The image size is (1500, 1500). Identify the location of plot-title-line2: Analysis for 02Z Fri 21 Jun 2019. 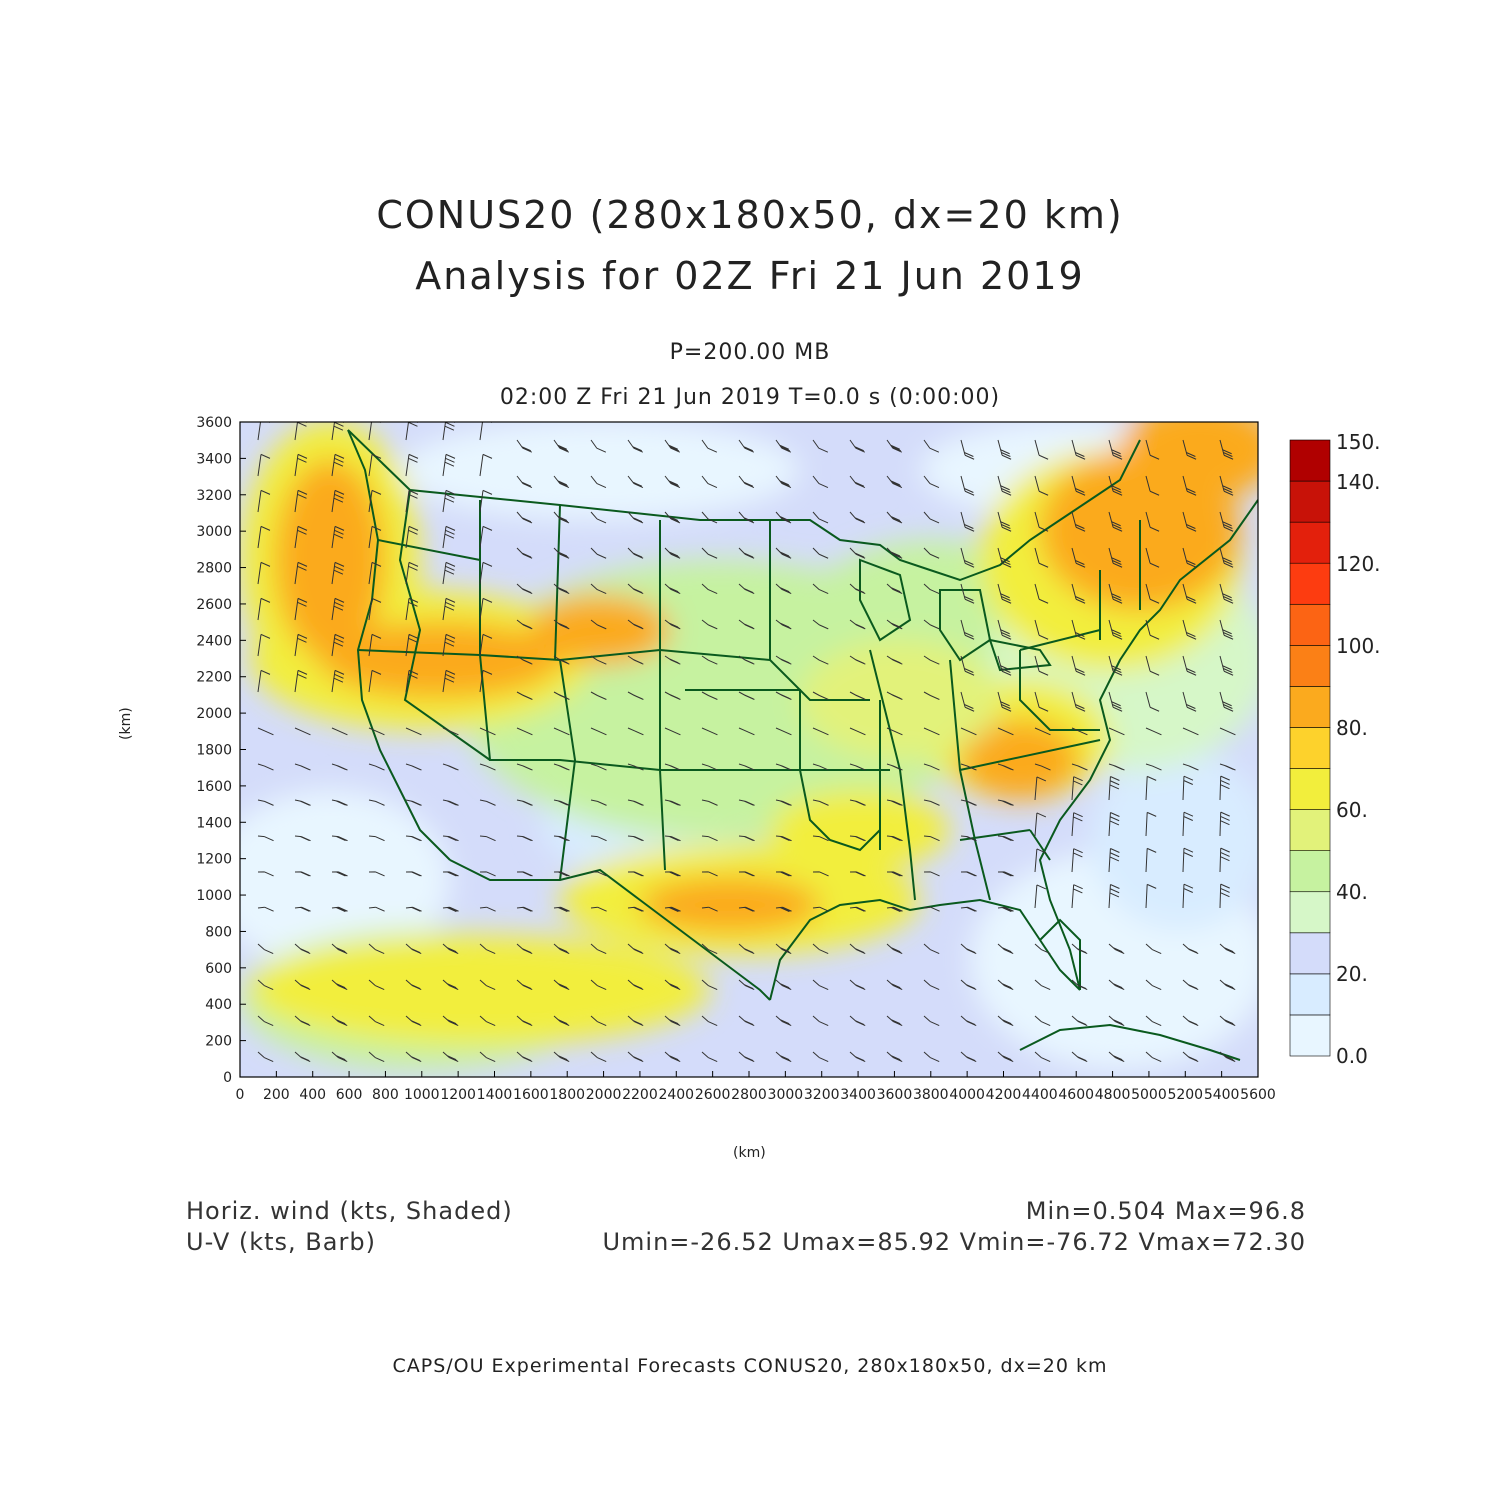
(750, 276).